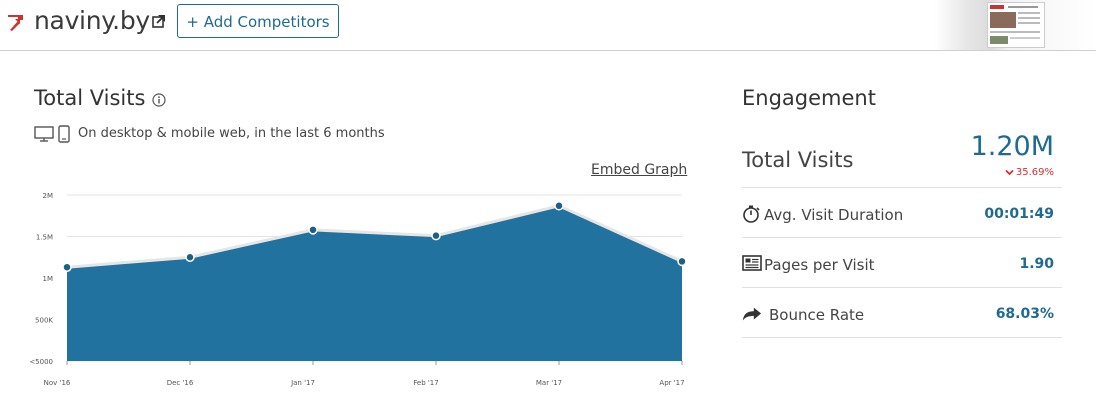 The height and width of the screenshot is (409, 1096). Describe the element at coordinates (902, 312) in the screenshot. I see `metric-row-bounce-rate: Bounce Rate 68.03%` at that location.